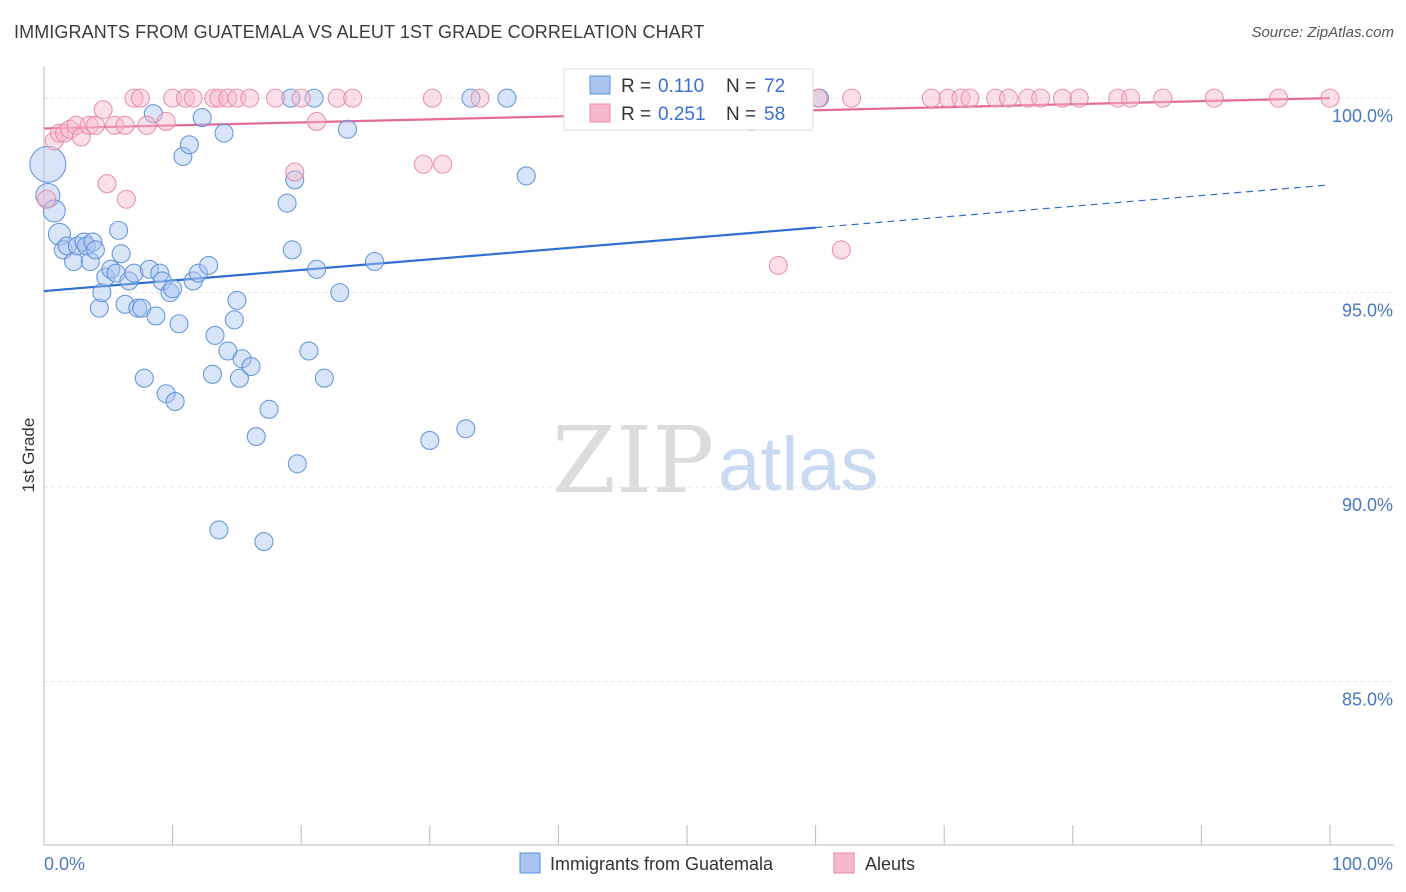 The height and width of the screenshot is (892, 1406). I want to click on watermark: ZIP atlas, so click(715, 460).